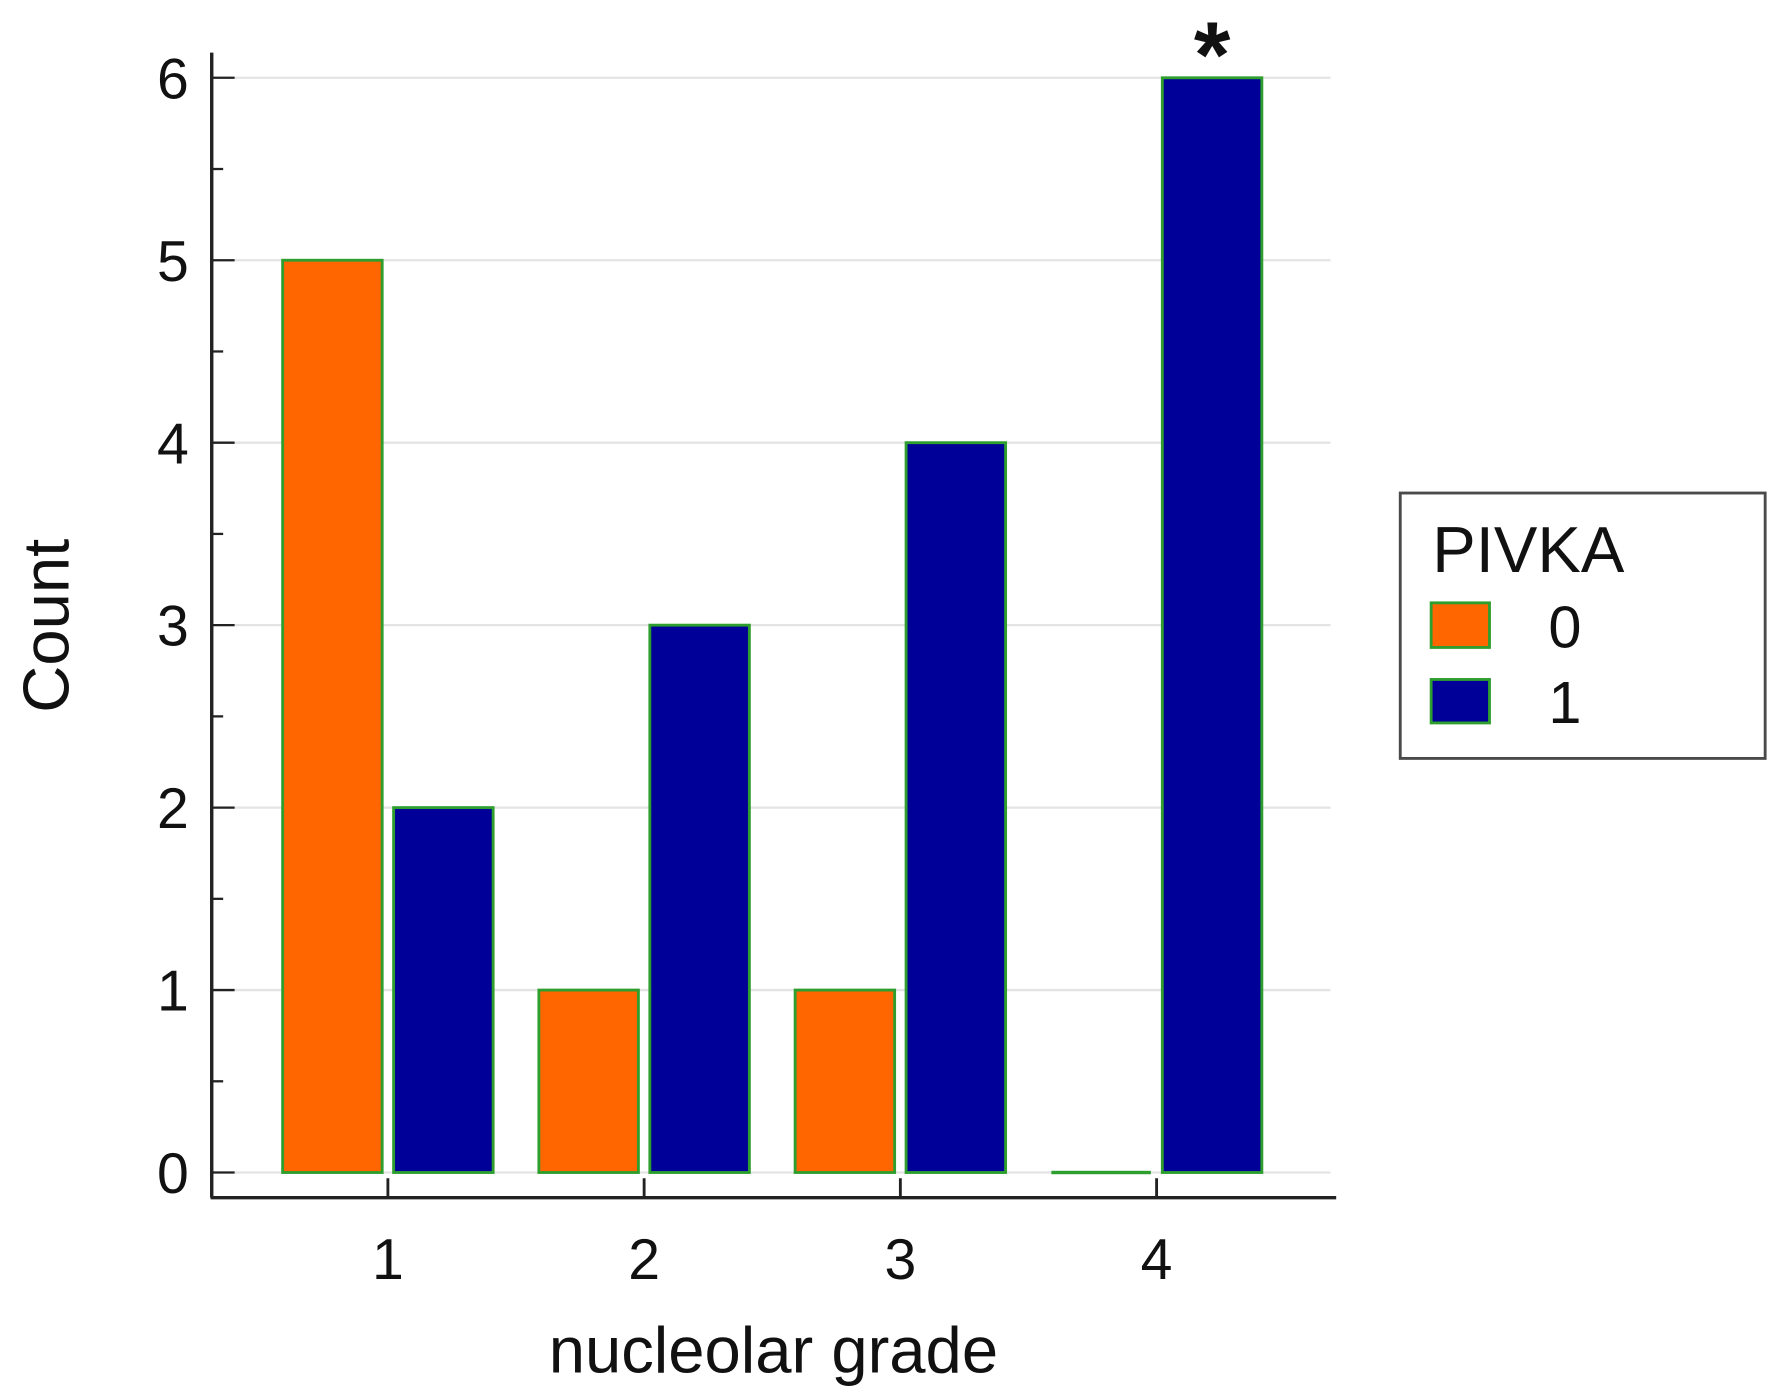 The image size is (1787, 1391). What do you see at coordinates (388, 1260) in the screenshot?
I see `x-tick-label: 1` at bounding box center [388, 1260].